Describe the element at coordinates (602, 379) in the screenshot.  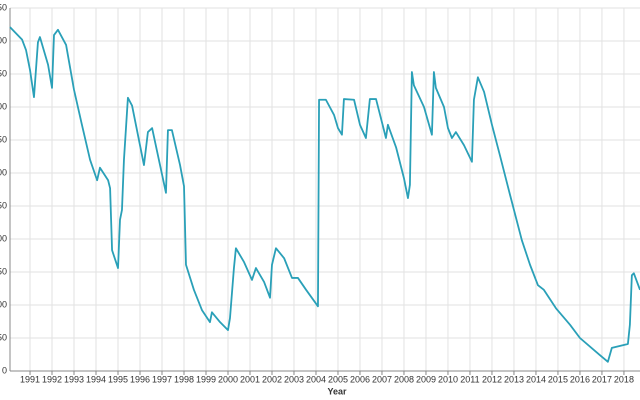
I see `x-tick-label: 2017` at that location.